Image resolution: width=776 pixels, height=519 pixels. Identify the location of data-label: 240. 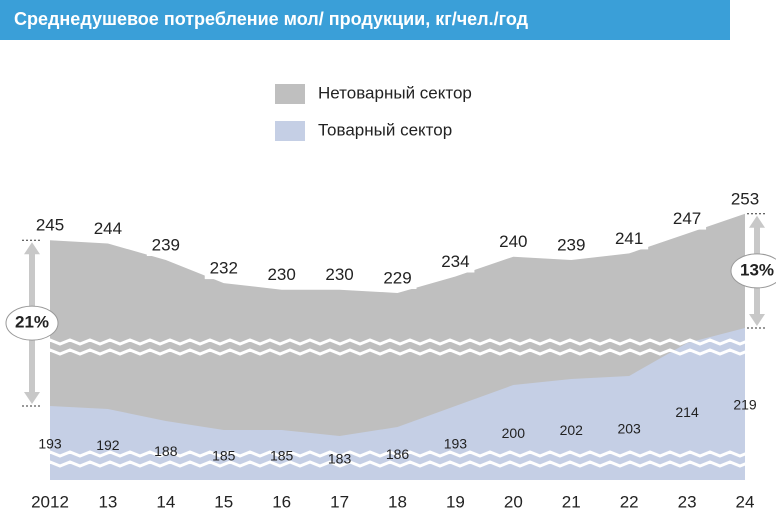
(513, 241).